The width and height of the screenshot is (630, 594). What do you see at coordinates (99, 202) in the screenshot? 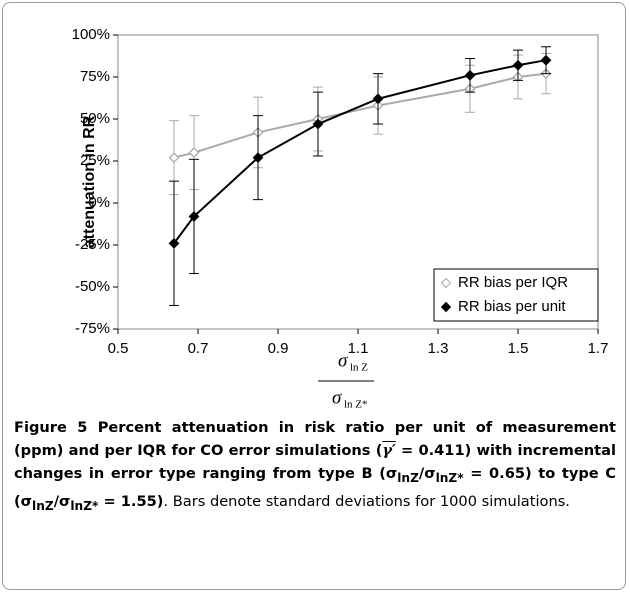
I see `y-tick-label: 0%` at bounding box center [99, 202].